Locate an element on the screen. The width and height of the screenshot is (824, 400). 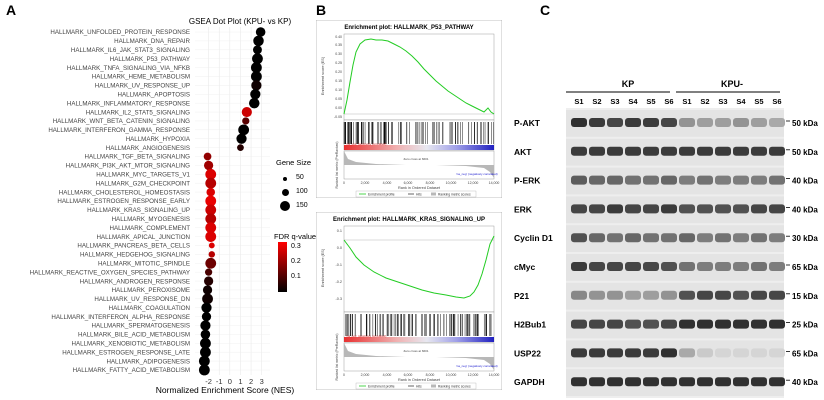
x-tick: 8,000 is located at coordinates (430, 375).